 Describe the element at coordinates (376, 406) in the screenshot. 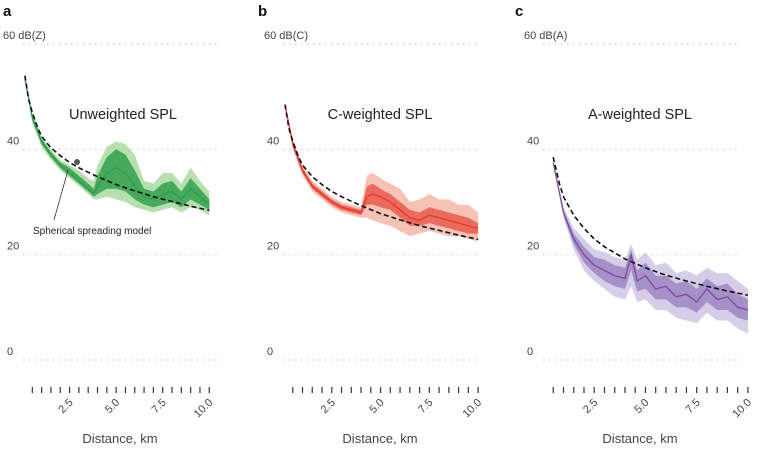

I see `panel-b-x-tick-label: 5.0` at that location.